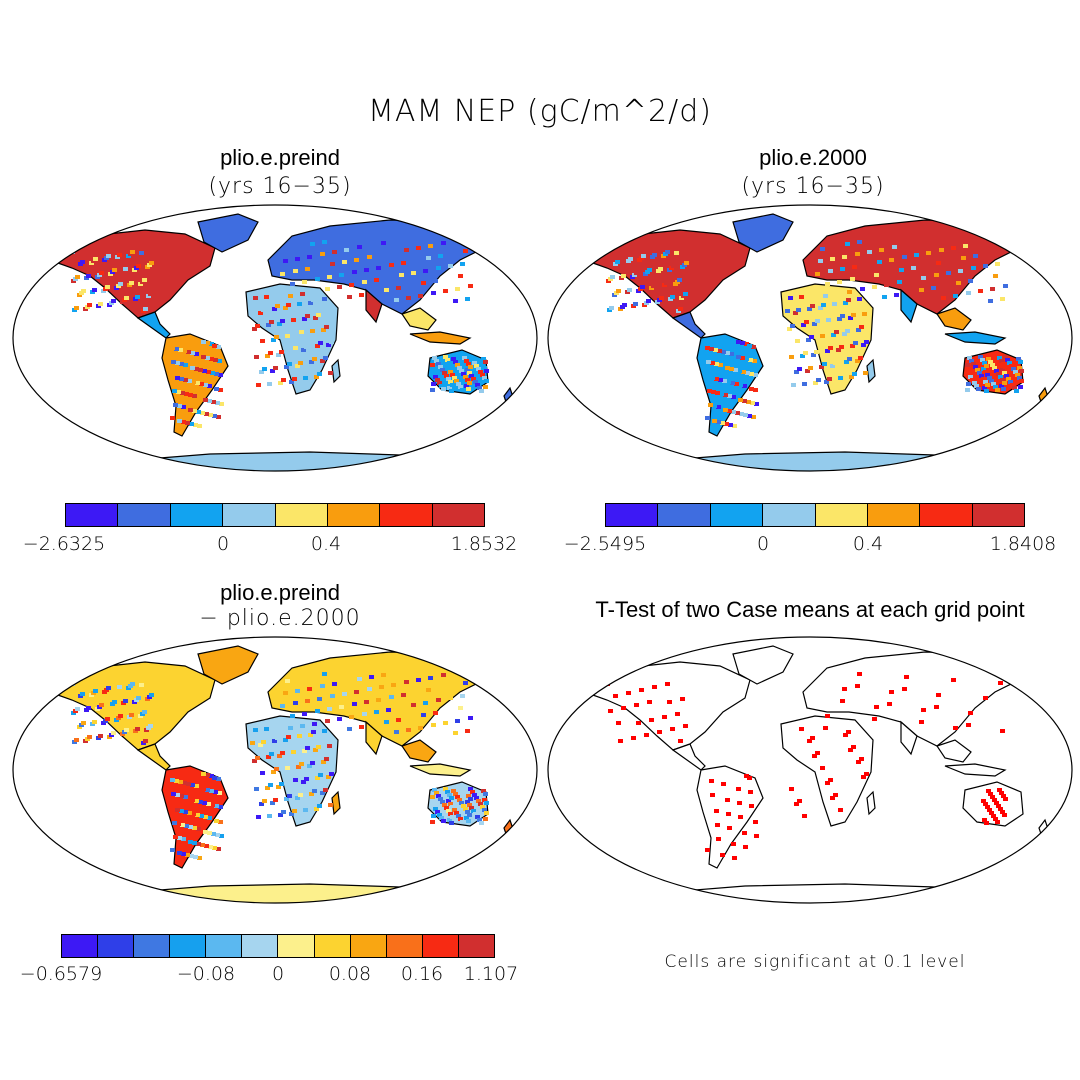  I want to click on significance-note: Cells are significant at 0.1 level, so click(815, 962).